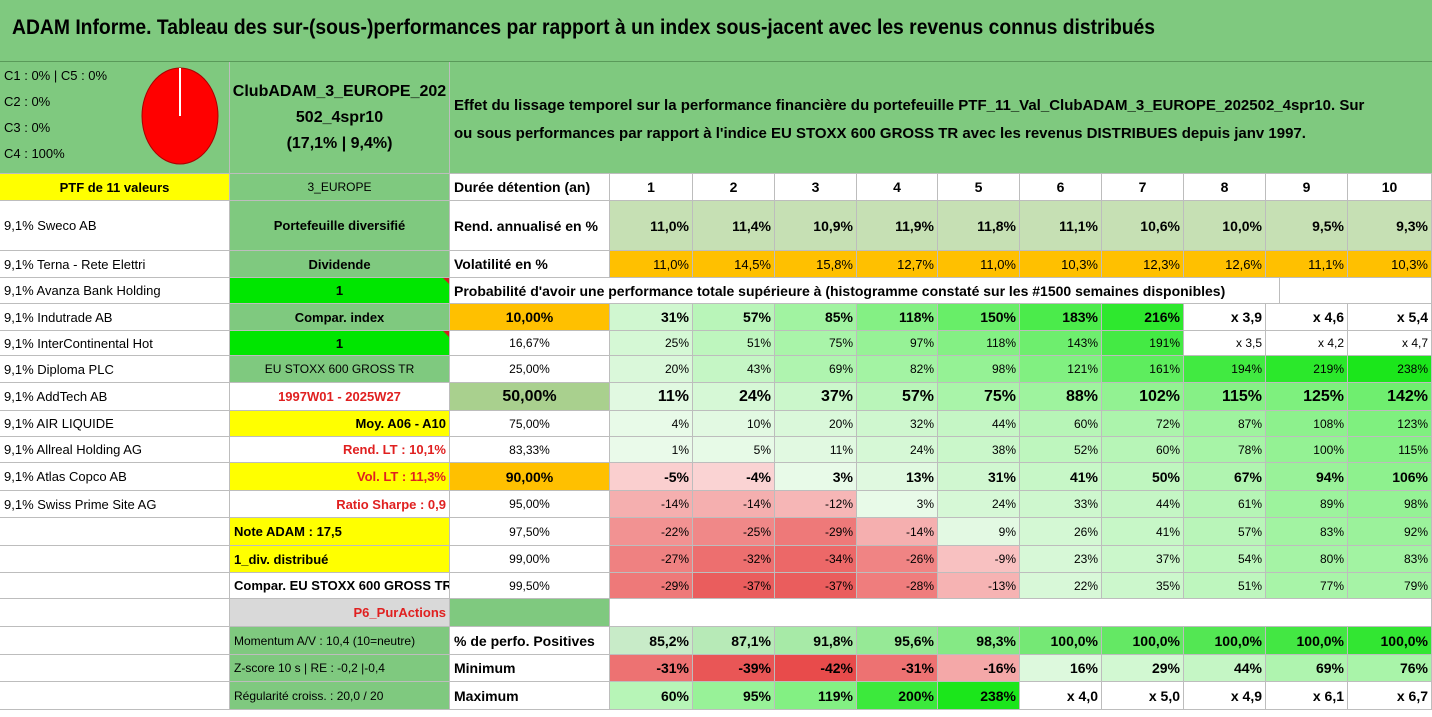 This screenshot has width=1432, height=717. Describe the element at coordinates (1143, 369) in the screenshot. I see `probability-value: 161%` at that location.